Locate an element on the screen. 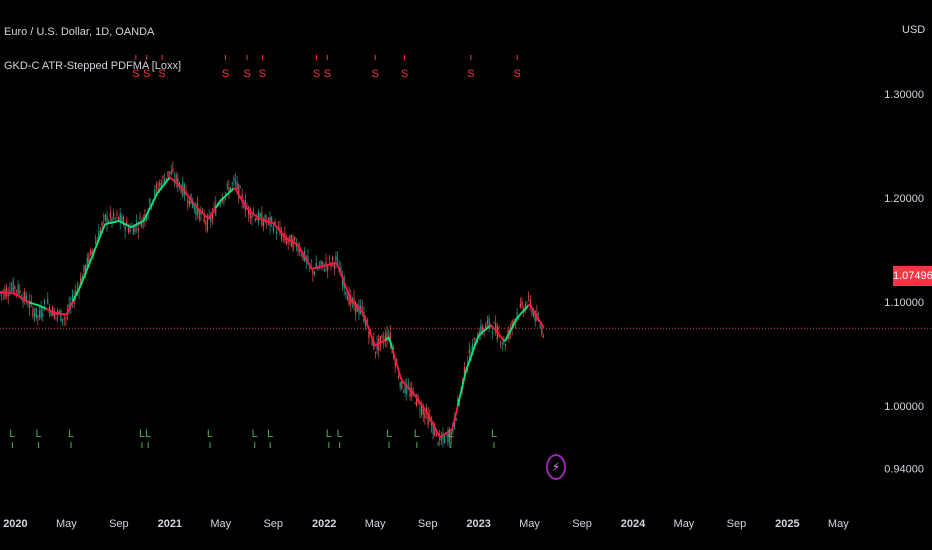 Image resolution: width=932 pixels, height=550 pixels. x-tick-label: Sep is located at coordinates (737, 524).